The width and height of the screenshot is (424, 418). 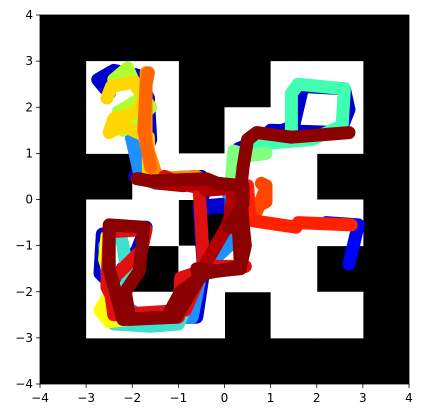 I want to click on y-tick-label: −1, so click(x=24, y=246).